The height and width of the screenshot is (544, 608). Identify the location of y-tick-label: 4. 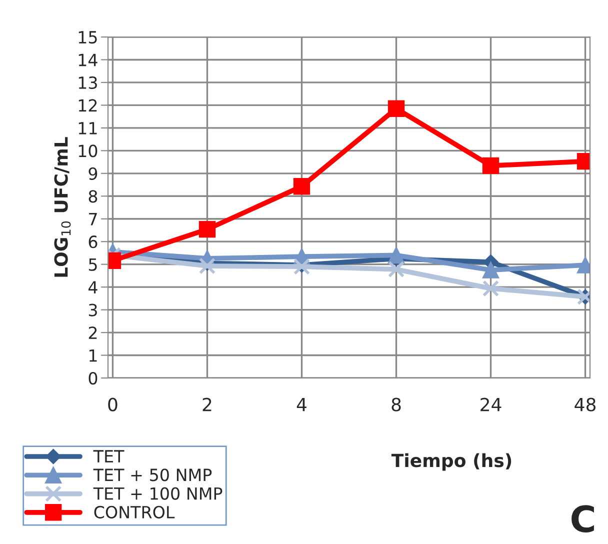
(93, 287).